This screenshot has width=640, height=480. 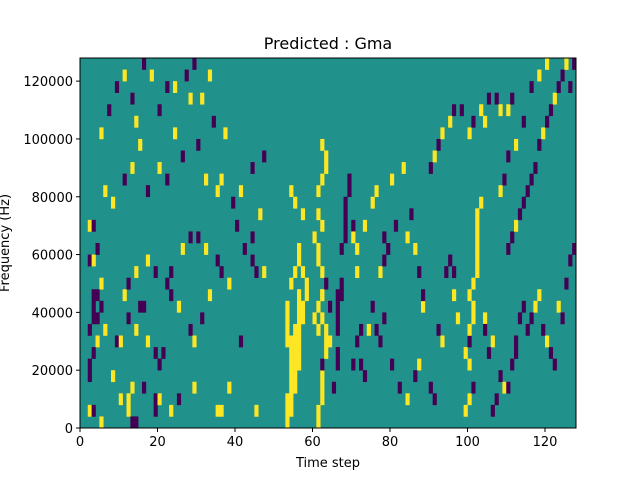 What do you see at coordinates (312, 442) in the screenshot?
I see `x-tick-label: 60` at bounding box center [312, 442].